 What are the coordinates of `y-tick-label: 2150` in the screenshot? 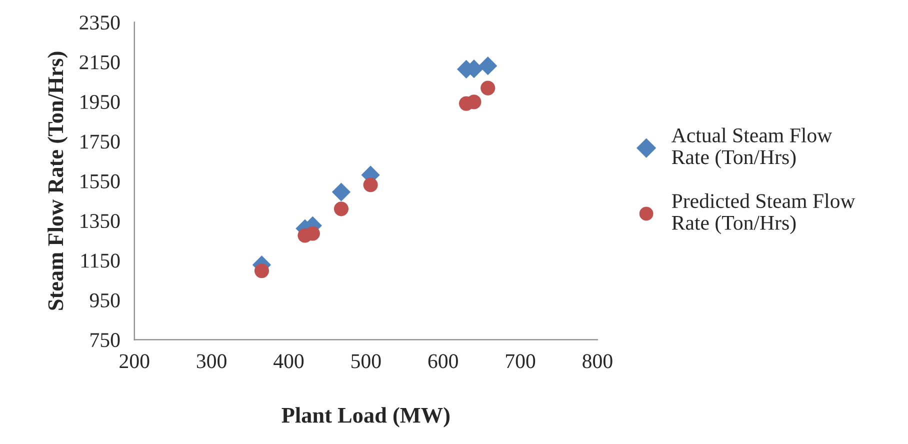 It's located at (100, 62).